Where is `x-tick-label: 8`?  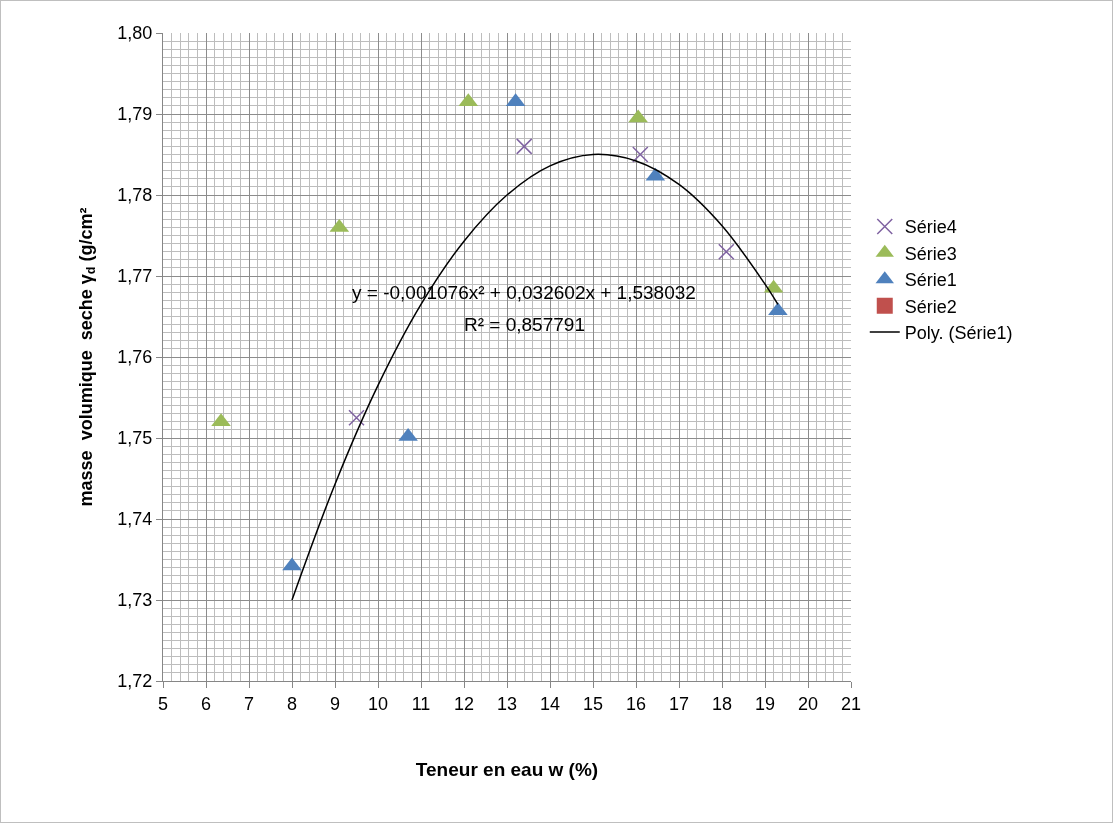 x-tick-label: 8 is located at coordinates (292, 703).